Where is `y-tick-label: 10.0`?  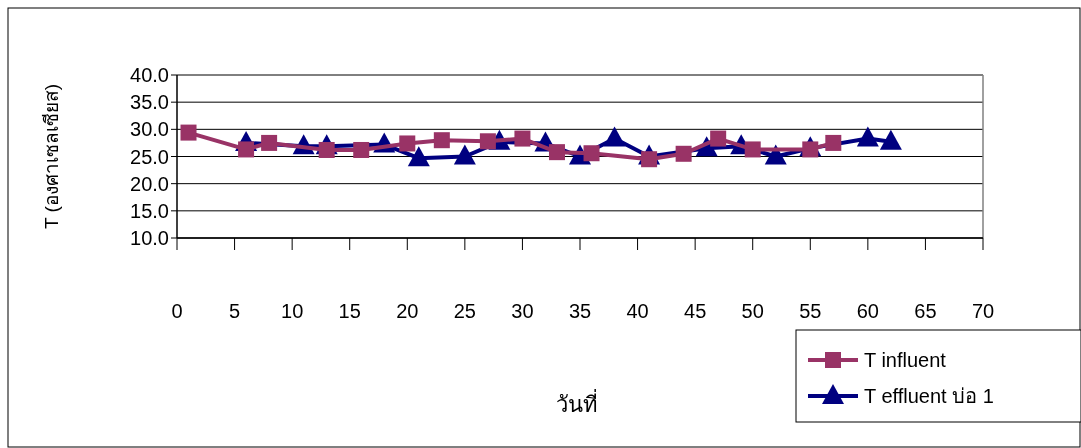 y-tick-label: 10.0 is located at coordinates (149, 238).